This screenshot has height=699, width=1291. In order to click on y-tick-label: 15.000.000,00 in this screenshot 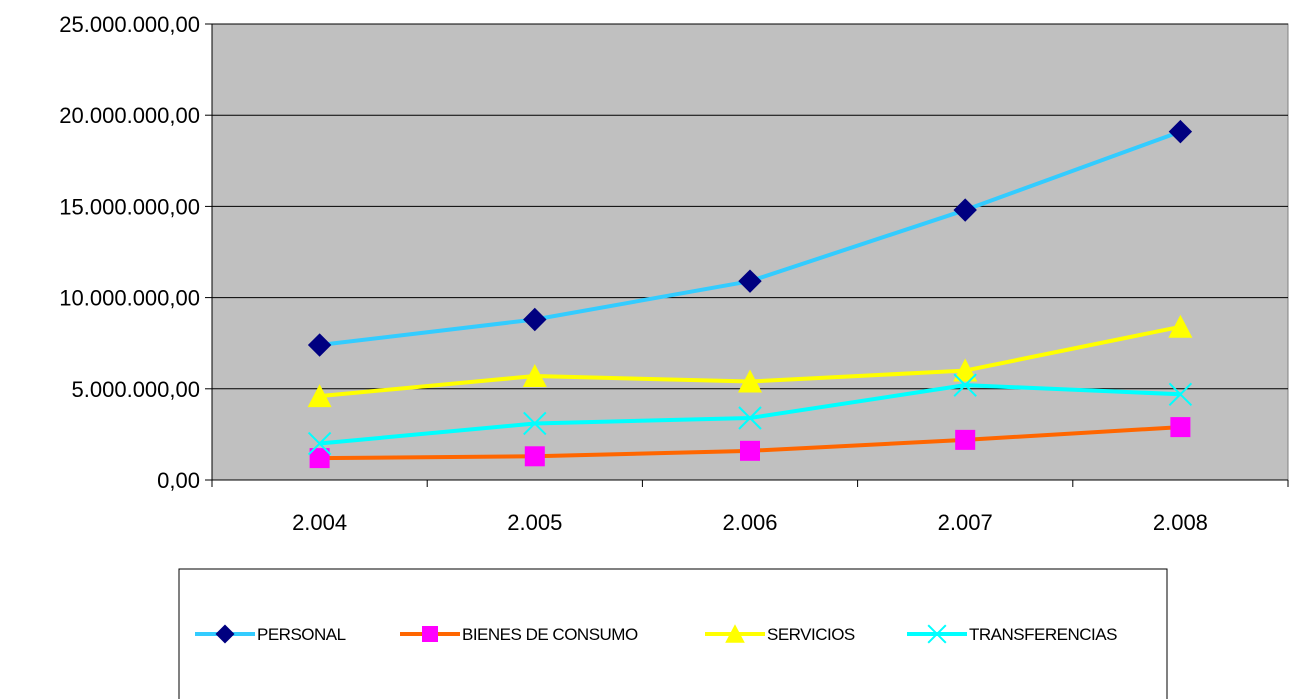, I will do `click(129, 206)`.